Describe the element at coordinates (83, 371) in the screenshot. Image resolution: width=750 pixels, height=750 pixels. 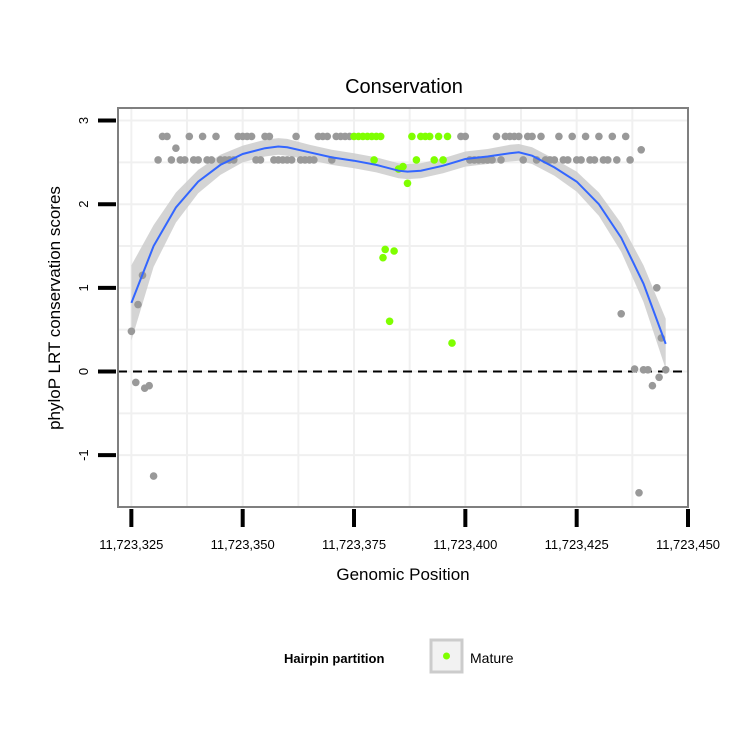
I see `y-tick-label: 0` at that location.